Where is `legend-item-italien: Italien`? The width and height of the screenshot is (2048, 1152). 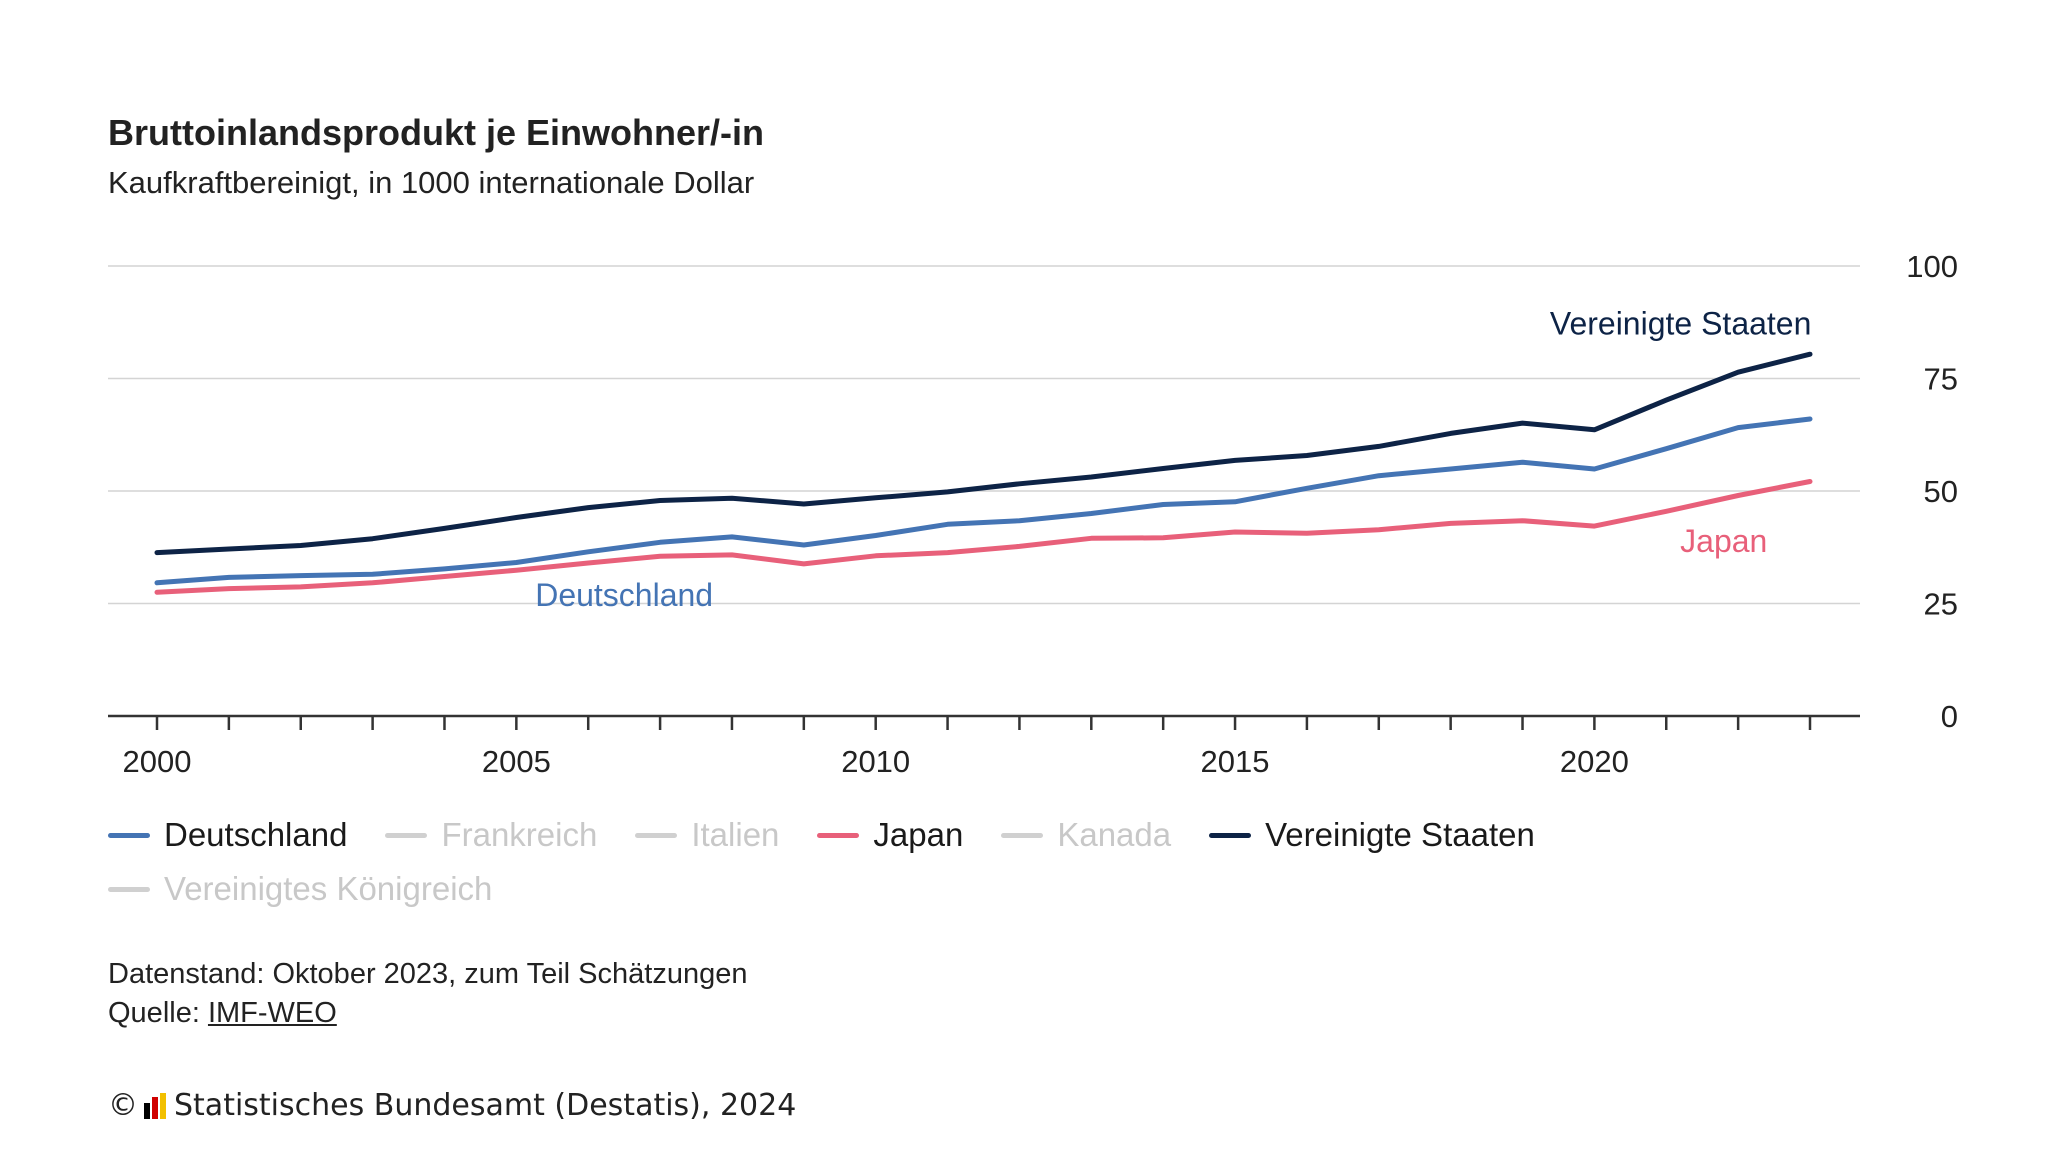
legend-item-italien: Italien is located at coordinates (707, 834).